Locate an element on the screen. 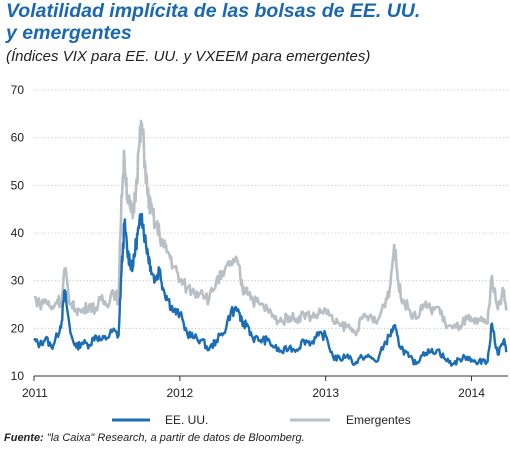 This screenshot has width=510, height=452. legend: EE. UU. Emergentes is located at coordinates (261, 420).